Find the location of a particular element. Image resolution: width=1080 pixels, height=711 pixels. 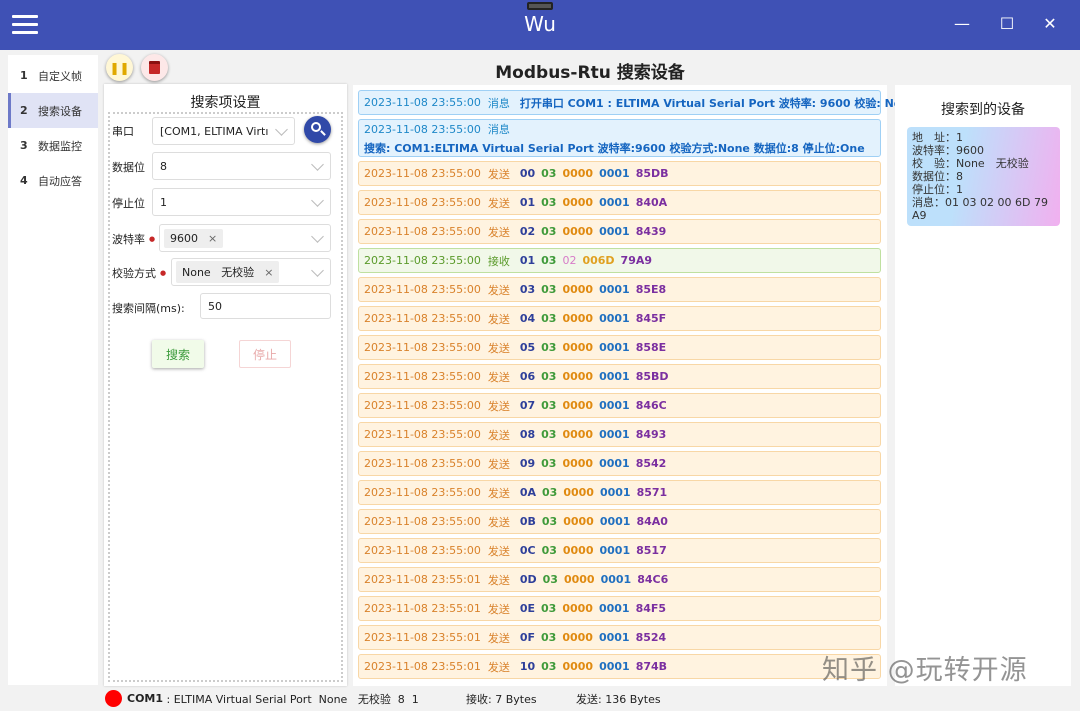

parity-chip: None 无校验 × is located at coordinates (228, 272).